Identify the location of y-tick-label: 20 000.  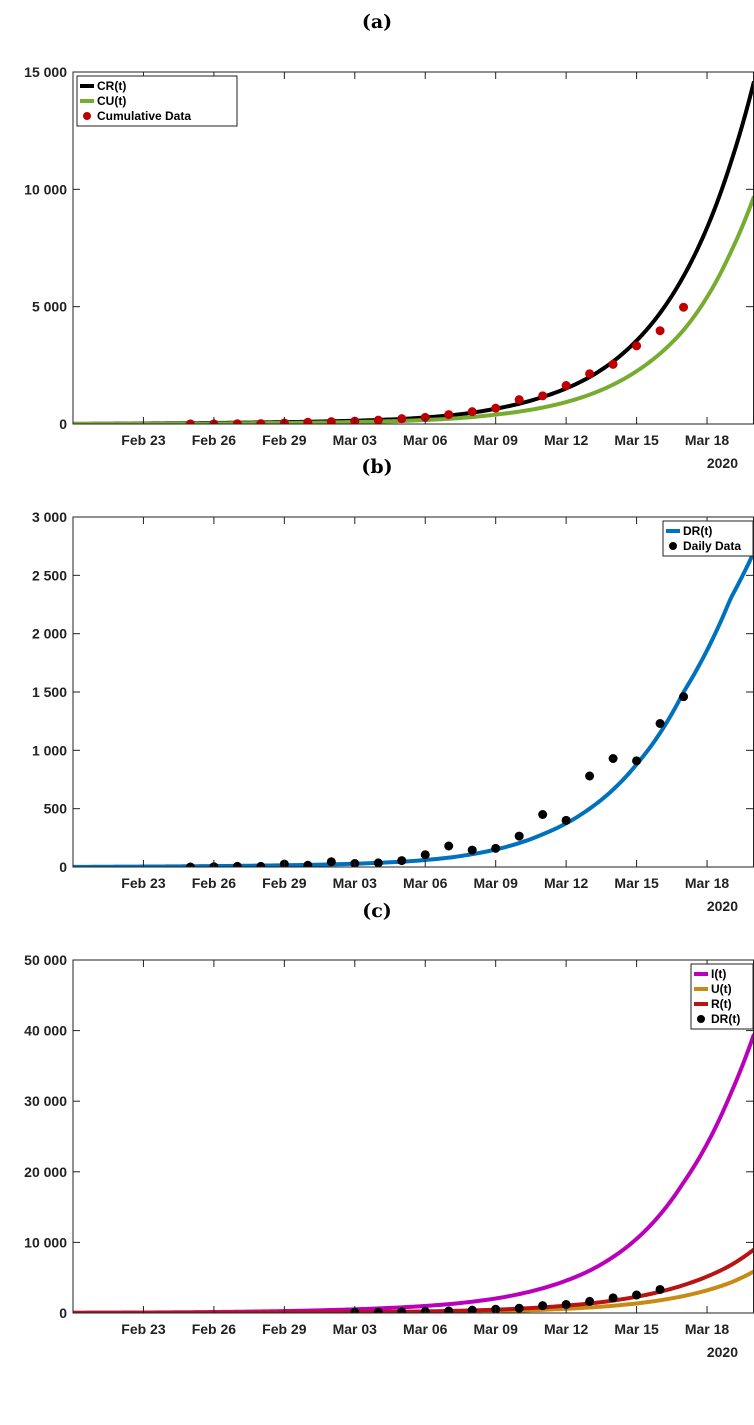
(45, 1172).